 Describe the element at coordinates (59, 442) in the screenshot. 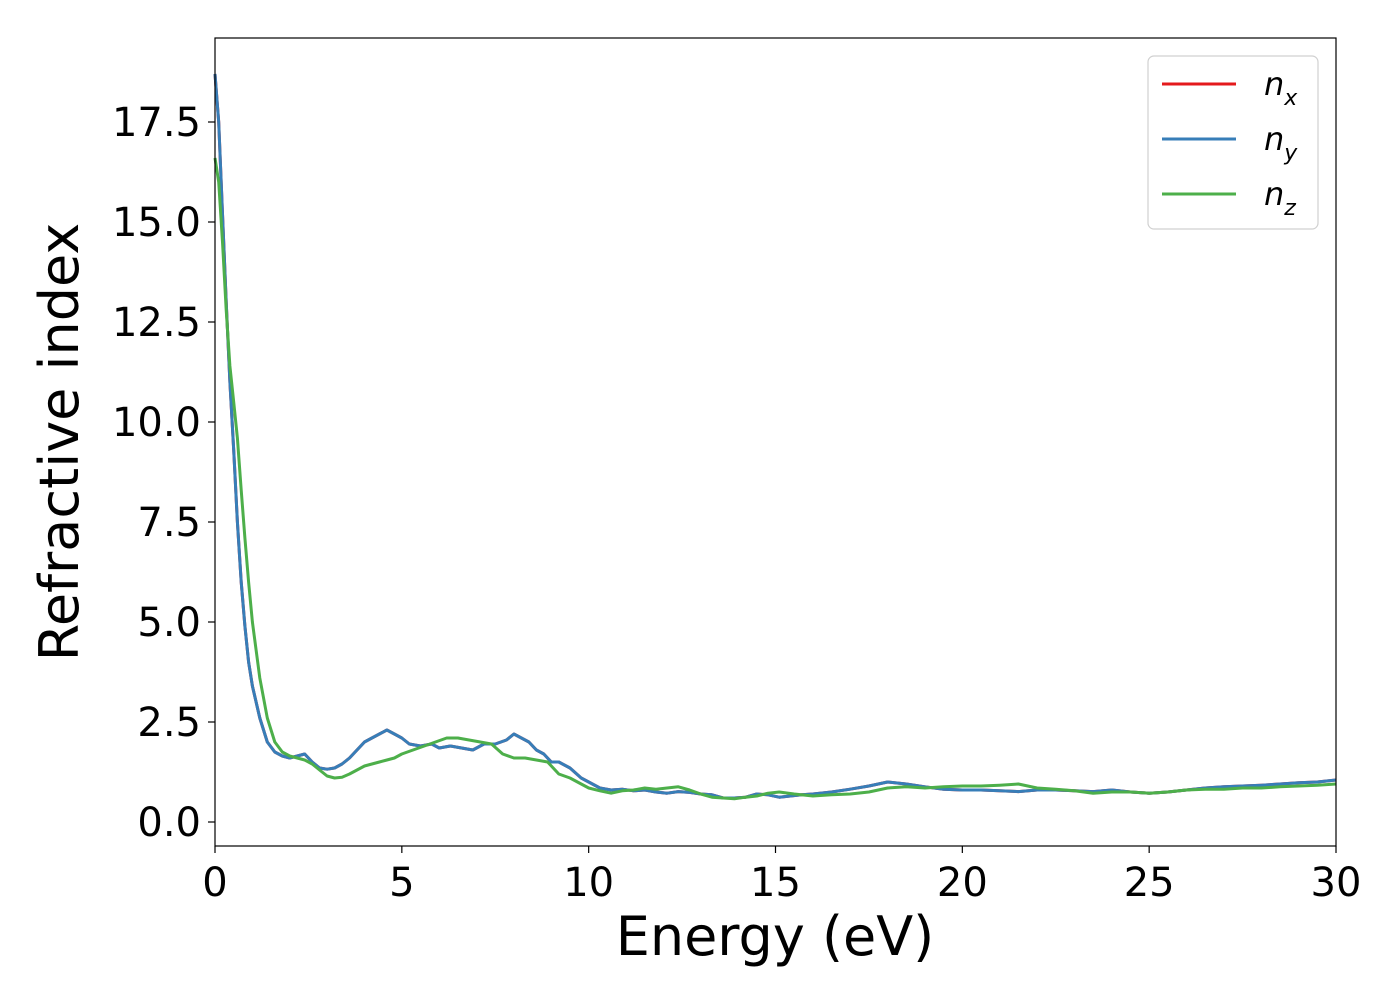

I see `y-axis-title: Refractive index` at that location.